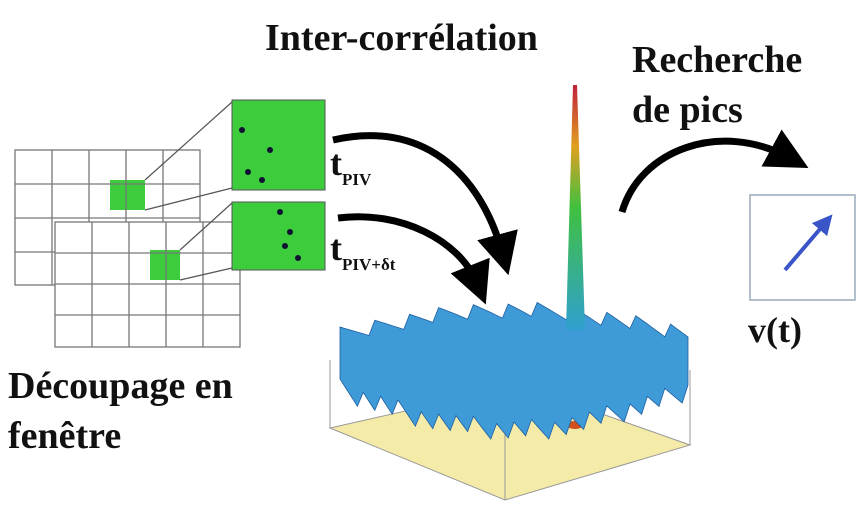  Describe the element at coordinates (369, 264) in the screenshot. I see `t-piv-dt-sub: PIV+δt` at that location.